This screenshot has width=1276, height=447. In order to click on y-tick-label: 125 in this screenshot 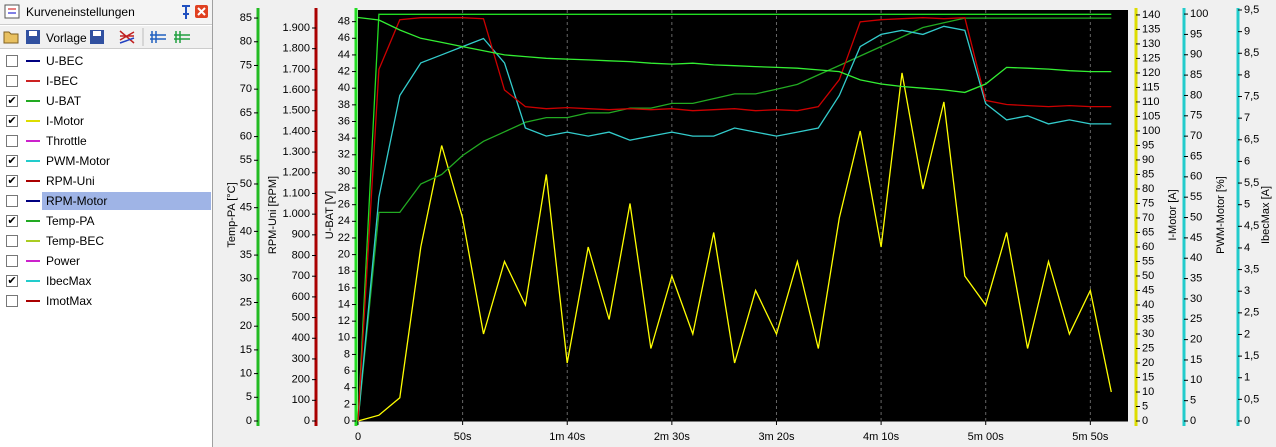, I will do `click(1151, 58)`.